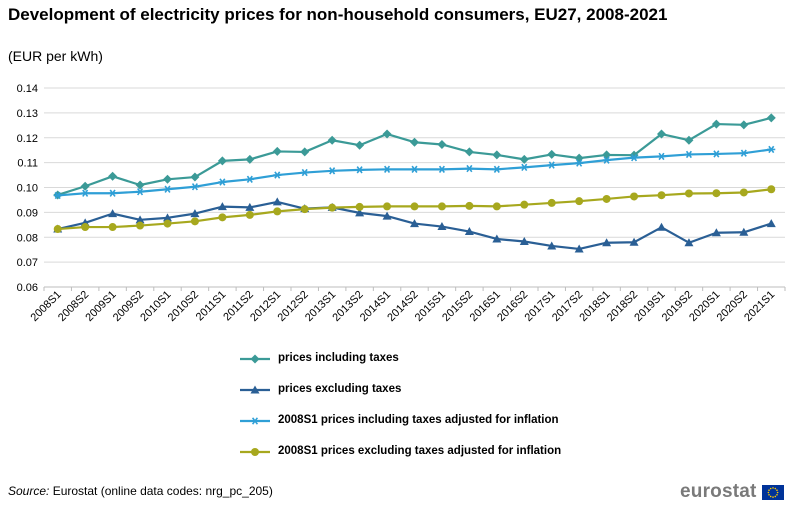  I want to click on legend-label: prices excluding taxes, so click(340, 389).